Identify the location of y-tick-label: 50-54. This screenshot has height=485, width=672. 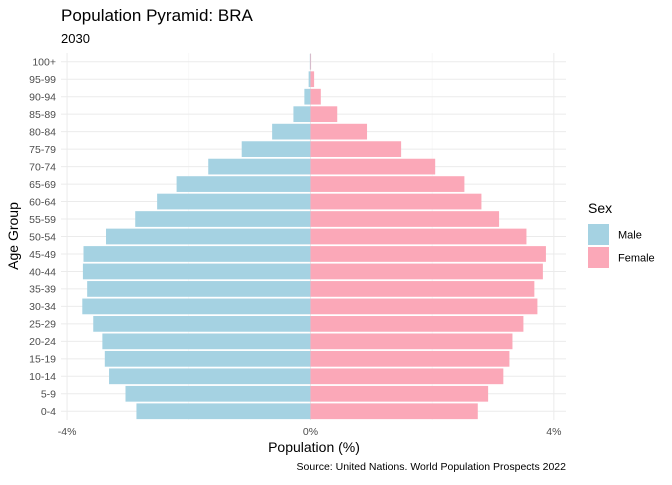
(42, 237).